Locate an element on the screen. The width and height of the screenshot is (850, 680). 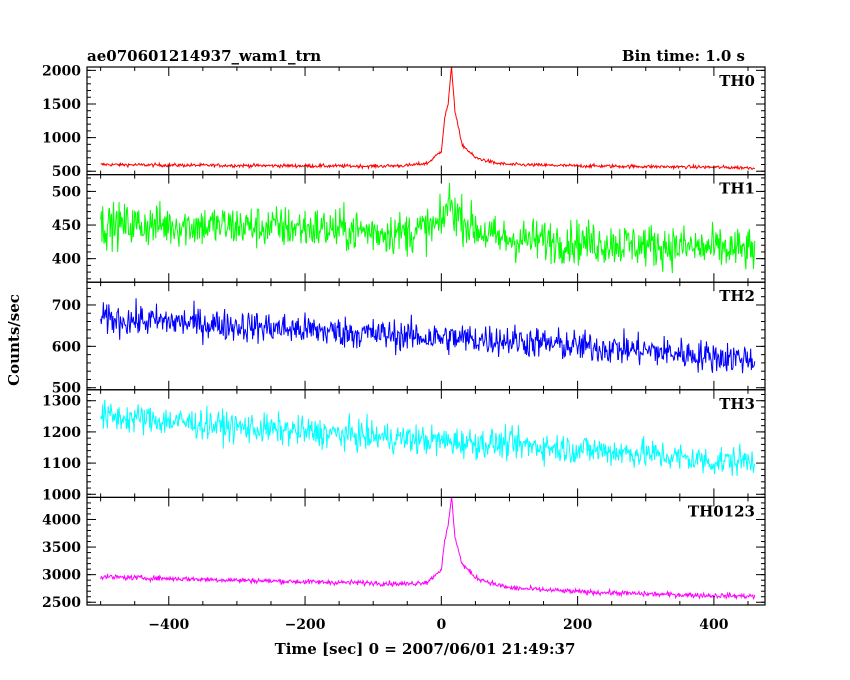
panel-th0: TH0 500 1000 1500 2000 is located at coordinates (404, 121).